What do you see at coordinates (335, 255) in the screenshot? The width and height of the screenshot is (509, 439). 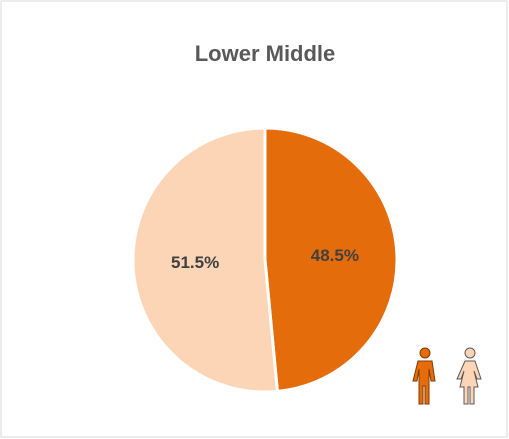 I see `data-label: 48.5%` at bounding box center [335, 255].